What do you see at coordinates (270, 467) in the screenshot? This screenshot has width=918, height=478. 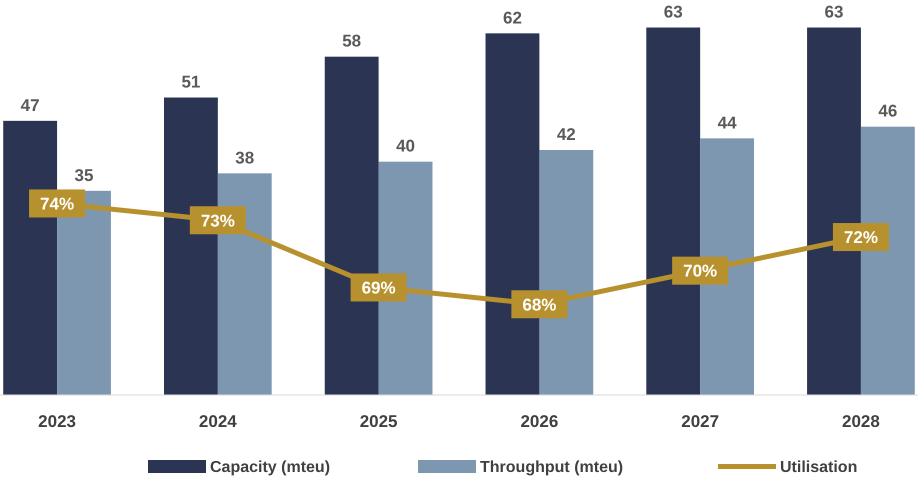 I see `legend-label: Capacity (mteu)` at bounding box center [270, 467].